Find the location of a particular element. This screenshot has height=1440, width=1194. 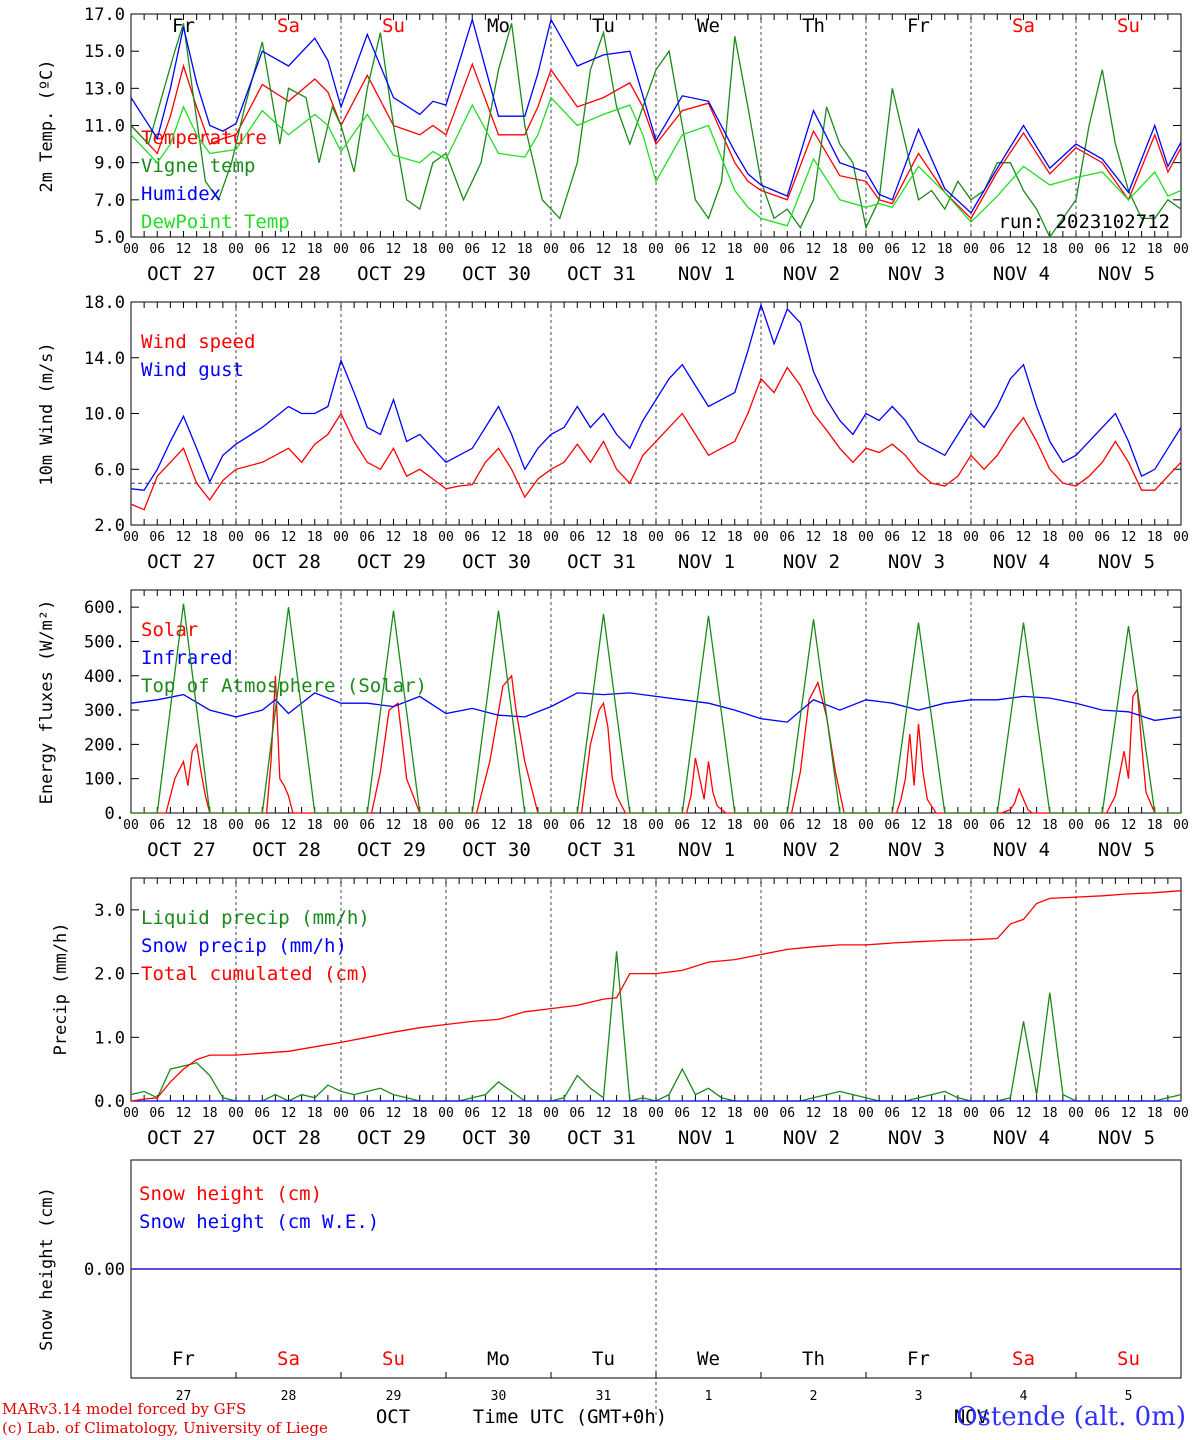

day-number-label: 5 is located at coordinates (1129, 1396).